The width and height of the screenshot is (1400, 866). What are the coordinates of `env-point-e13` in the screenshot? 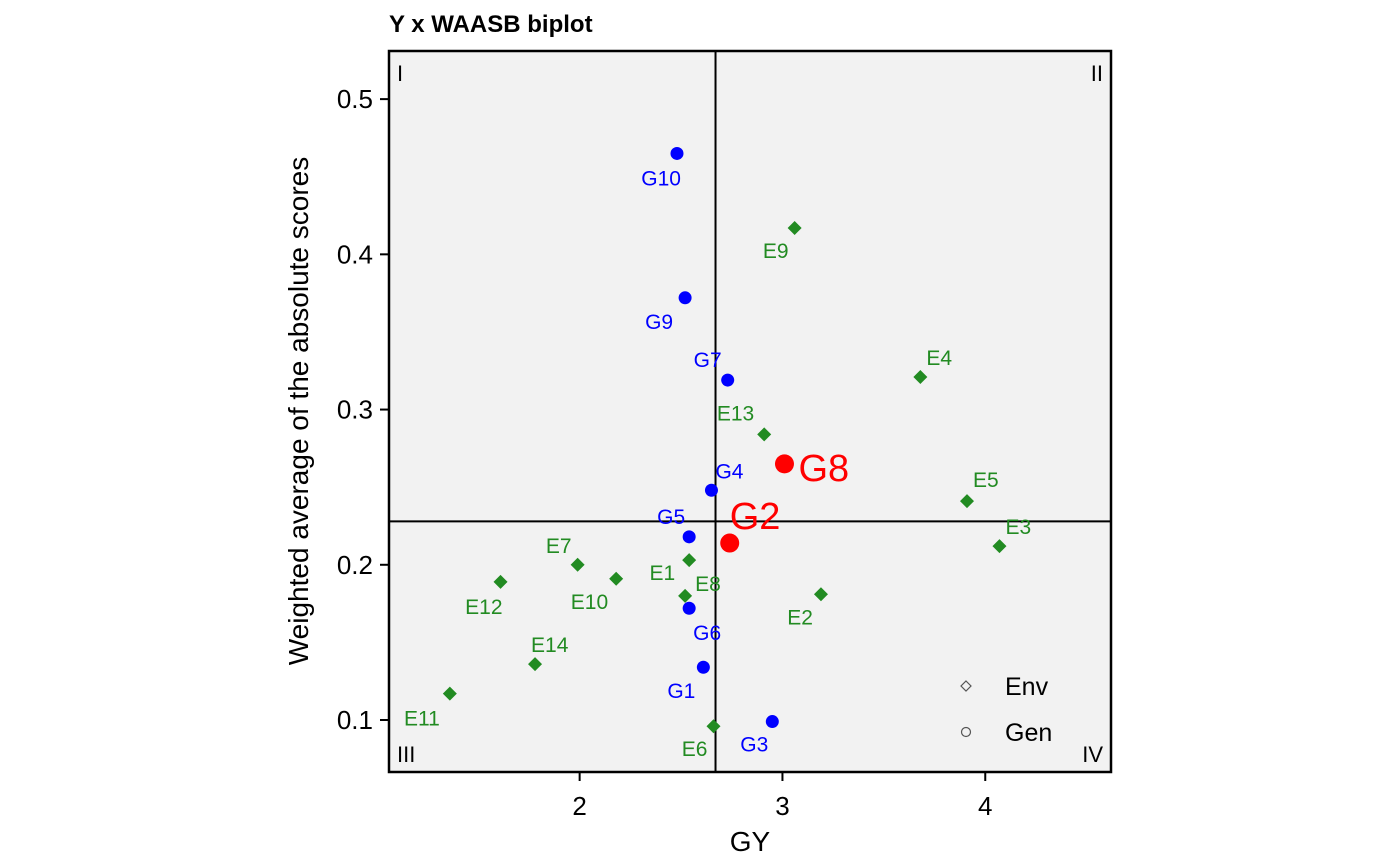 It's located at (764, 434).